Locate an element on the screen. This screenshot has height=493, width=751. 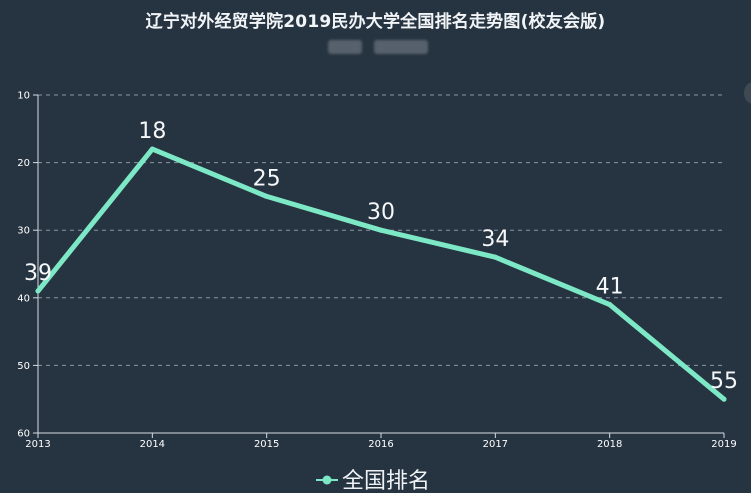
y-tick-label: 60 is located at coordinates (23, 434).